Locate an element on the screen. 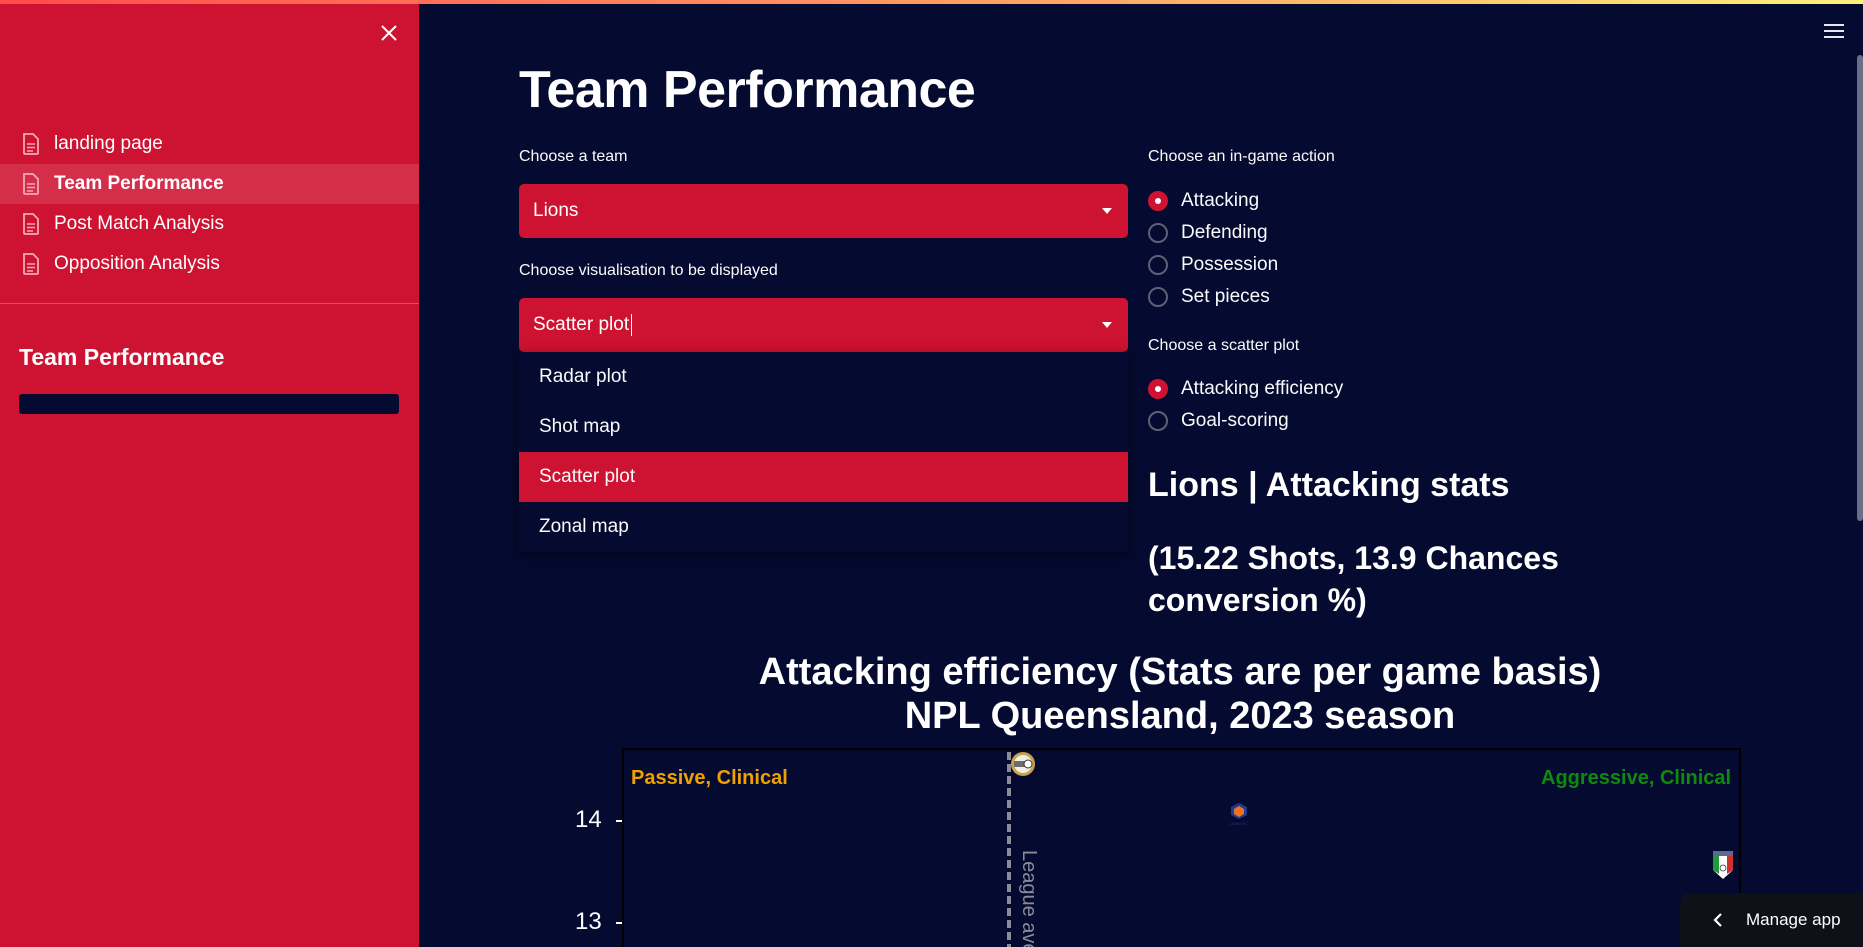 The image size is (1863, 947). sidebar-item-label: Team Performance is located at coordinates (139, 183).